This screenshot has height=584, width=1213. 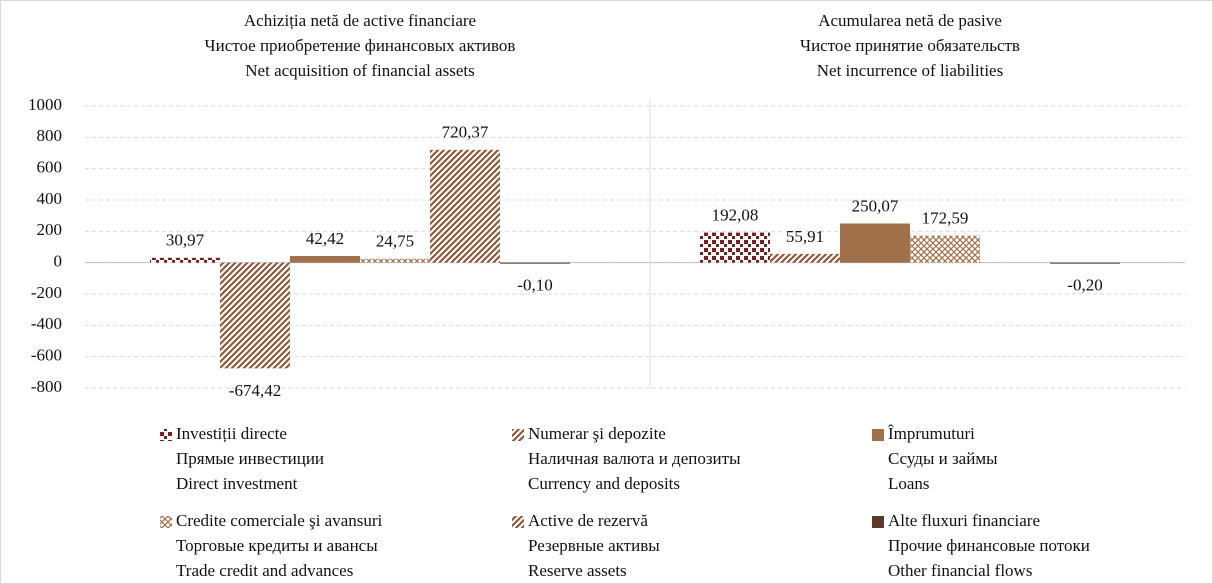 I want to click on y-tick-label: 200, so click(x=50, y=229).